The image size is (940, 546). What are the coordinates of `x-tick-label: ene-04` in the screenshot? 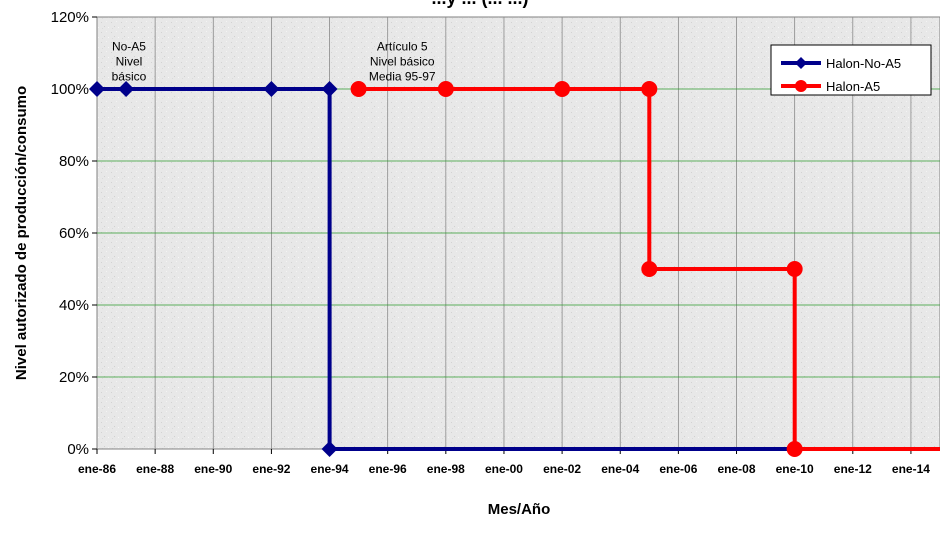 It's located at (620, 469).